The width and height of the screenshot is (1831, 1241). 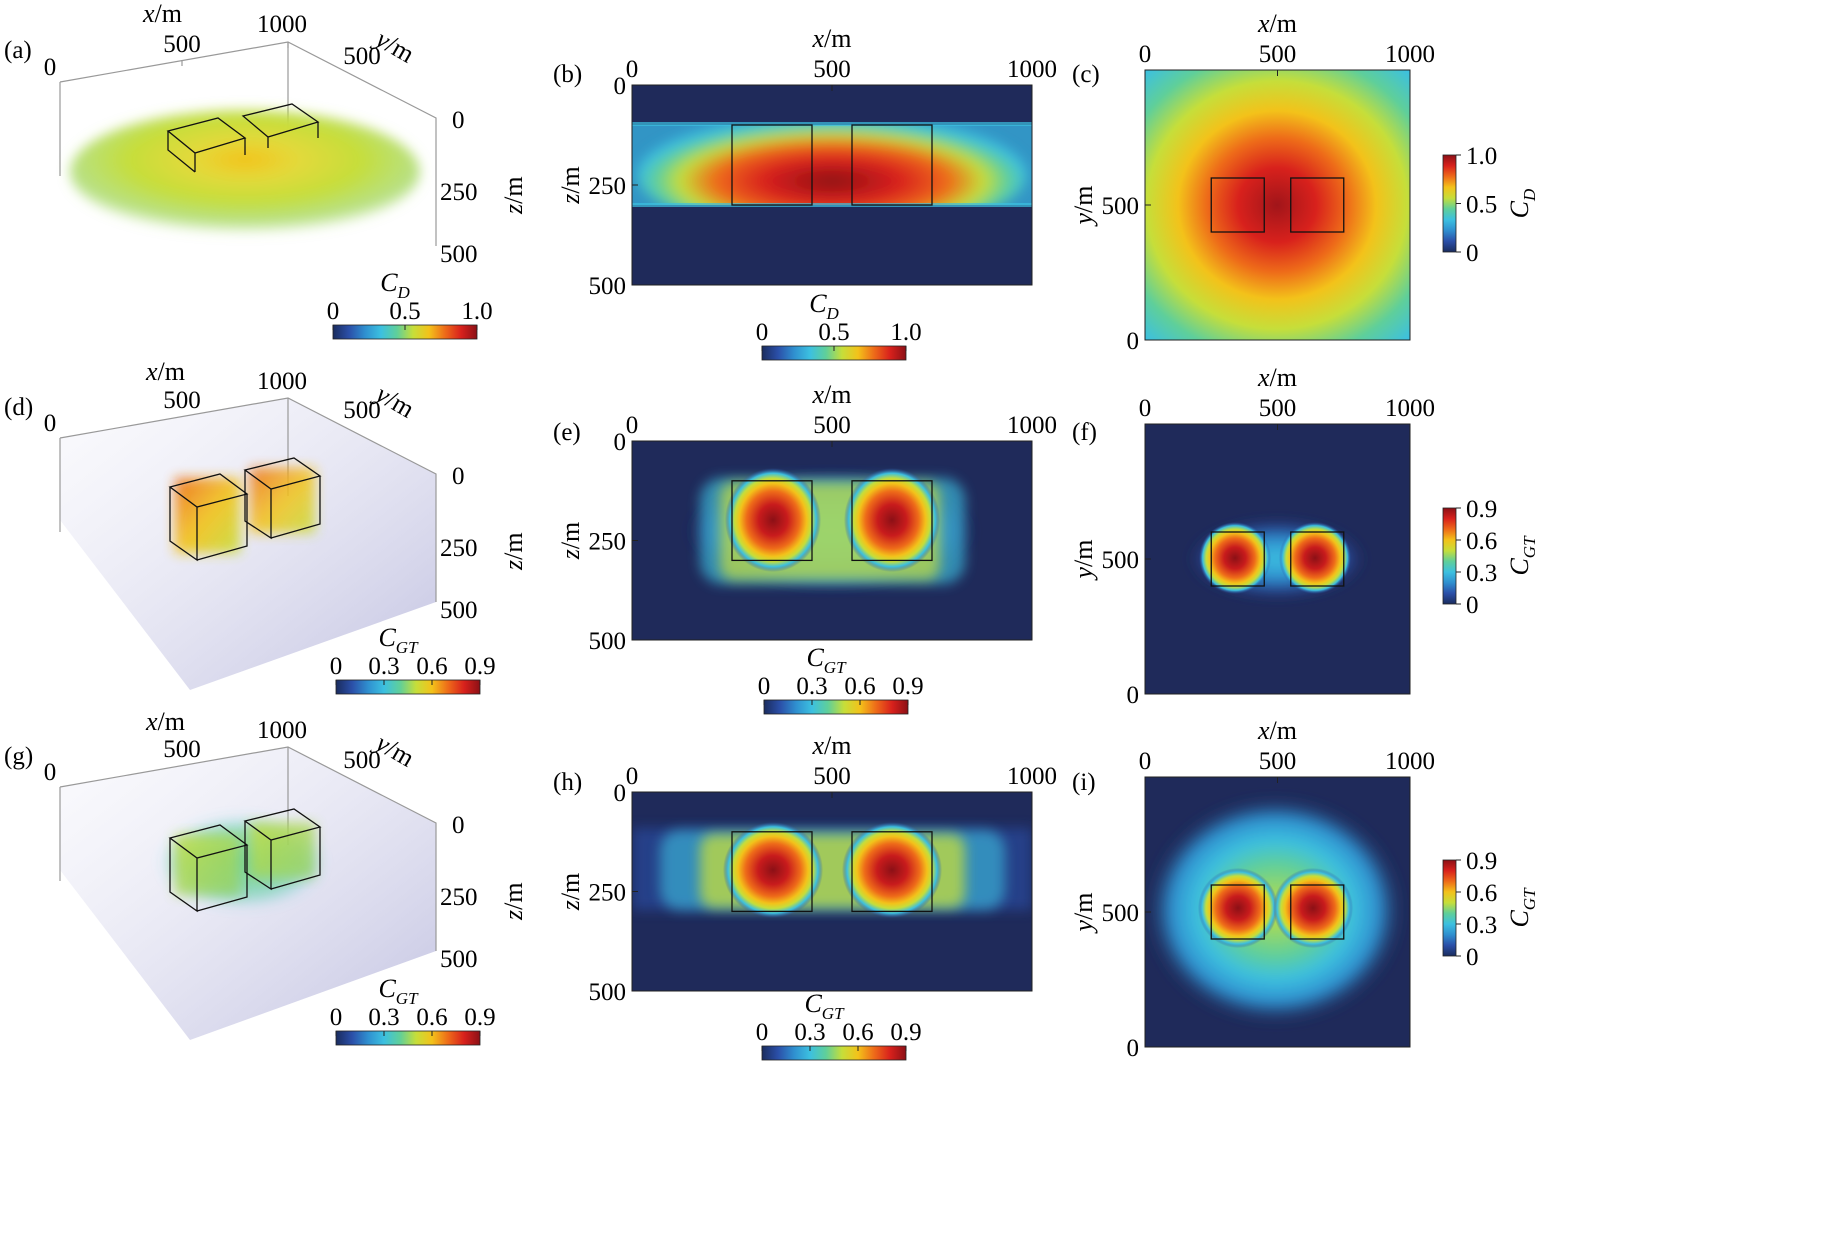 I want to click on ylabel-i: y/m, so click(x=1083, y=914).